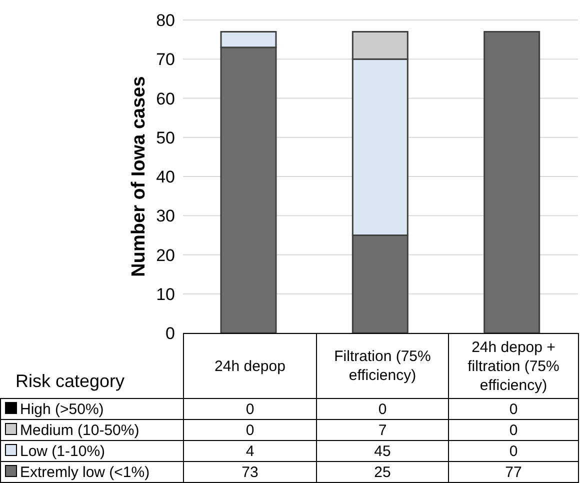 The width and height of the screenshot is (580, 483). What do you see at coordinates (92, 472) in the screenshot?
I see `legend-label: Extremly low (<1%)` at bounding box center [92, 472].